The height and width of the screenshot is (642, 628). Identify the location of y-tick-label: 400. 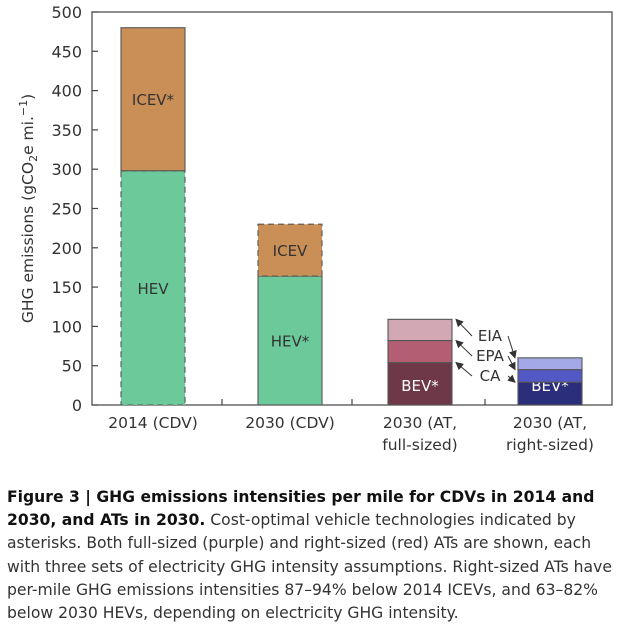
(66, 91).